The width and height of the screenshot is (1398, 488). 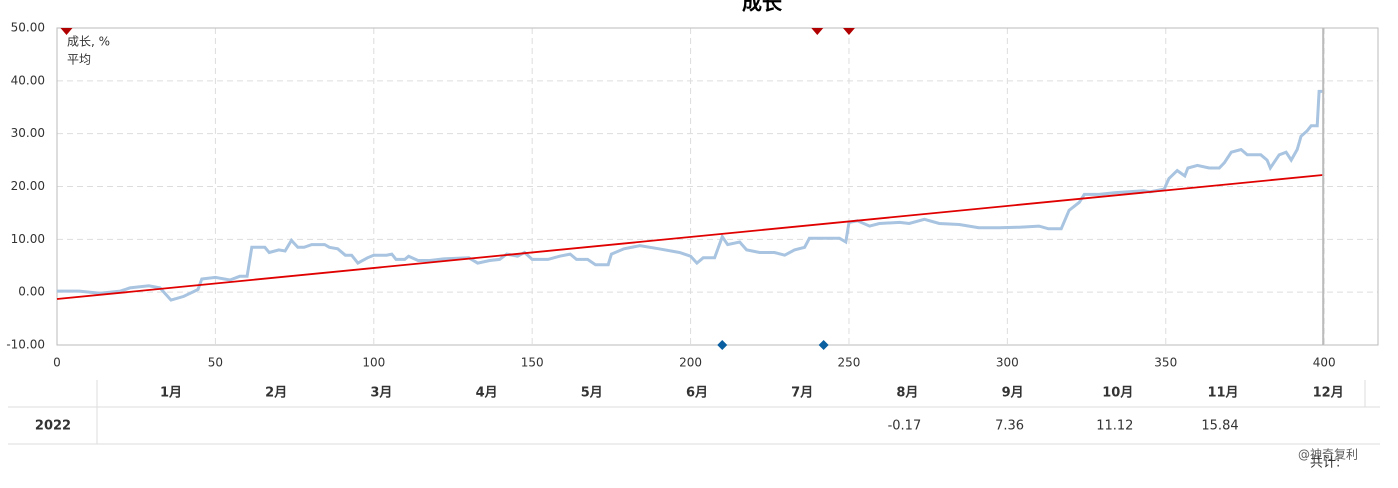 What do you see at coordinates (28, 133) in the screenshot?
I see `y-tick-label: 30.00` at bounding box center [28, 133].